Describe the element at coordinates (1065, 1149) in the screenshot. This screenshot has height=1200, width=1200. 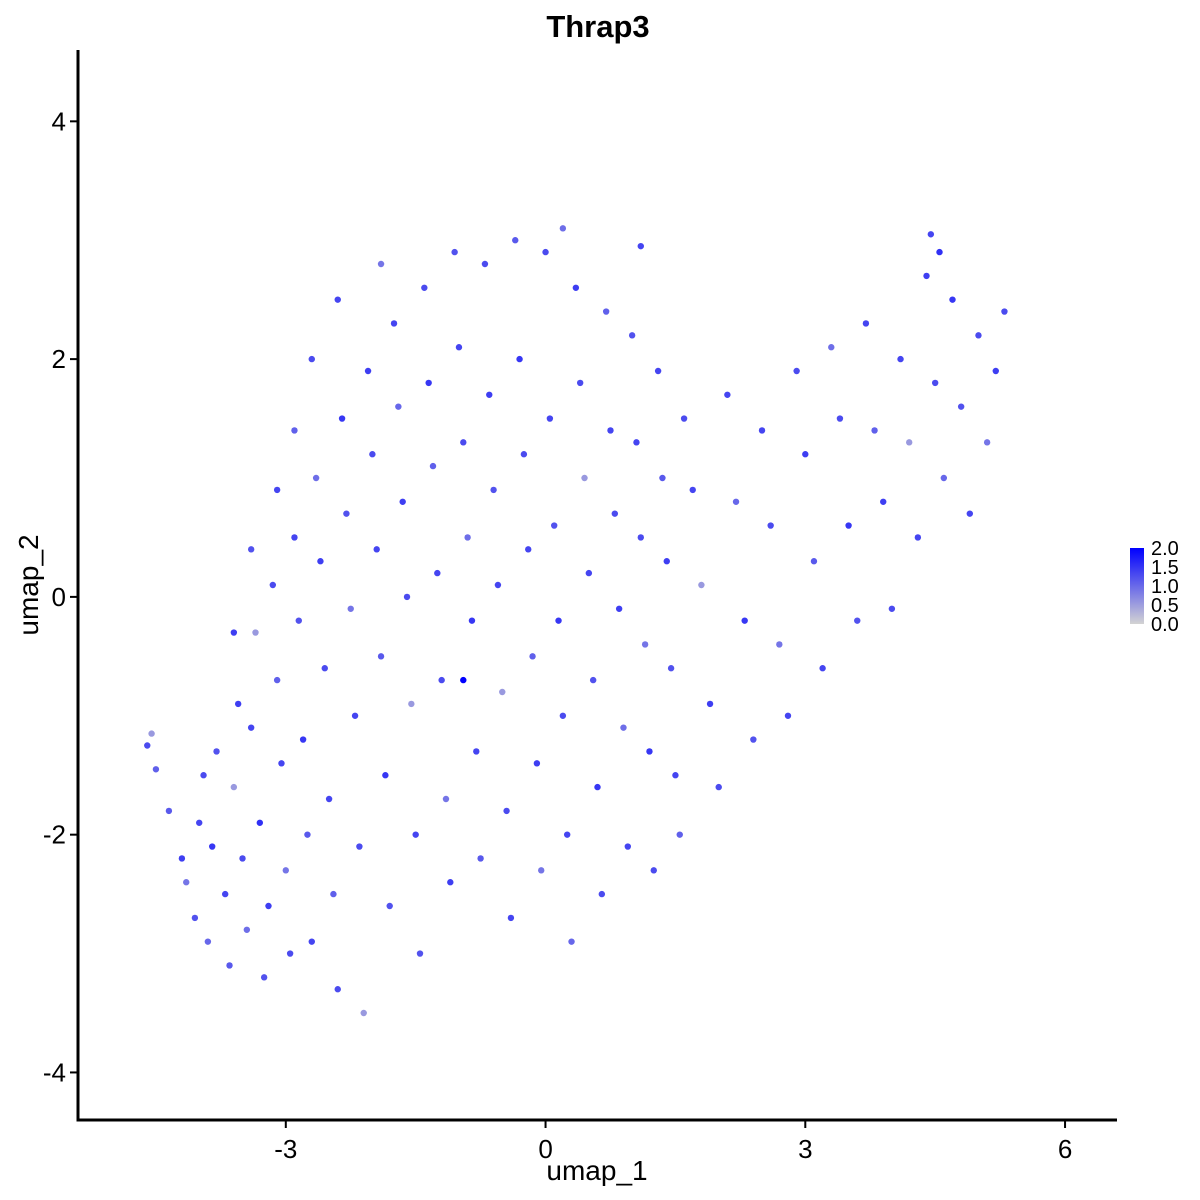
I see `x-tick-label: 6` at that location.